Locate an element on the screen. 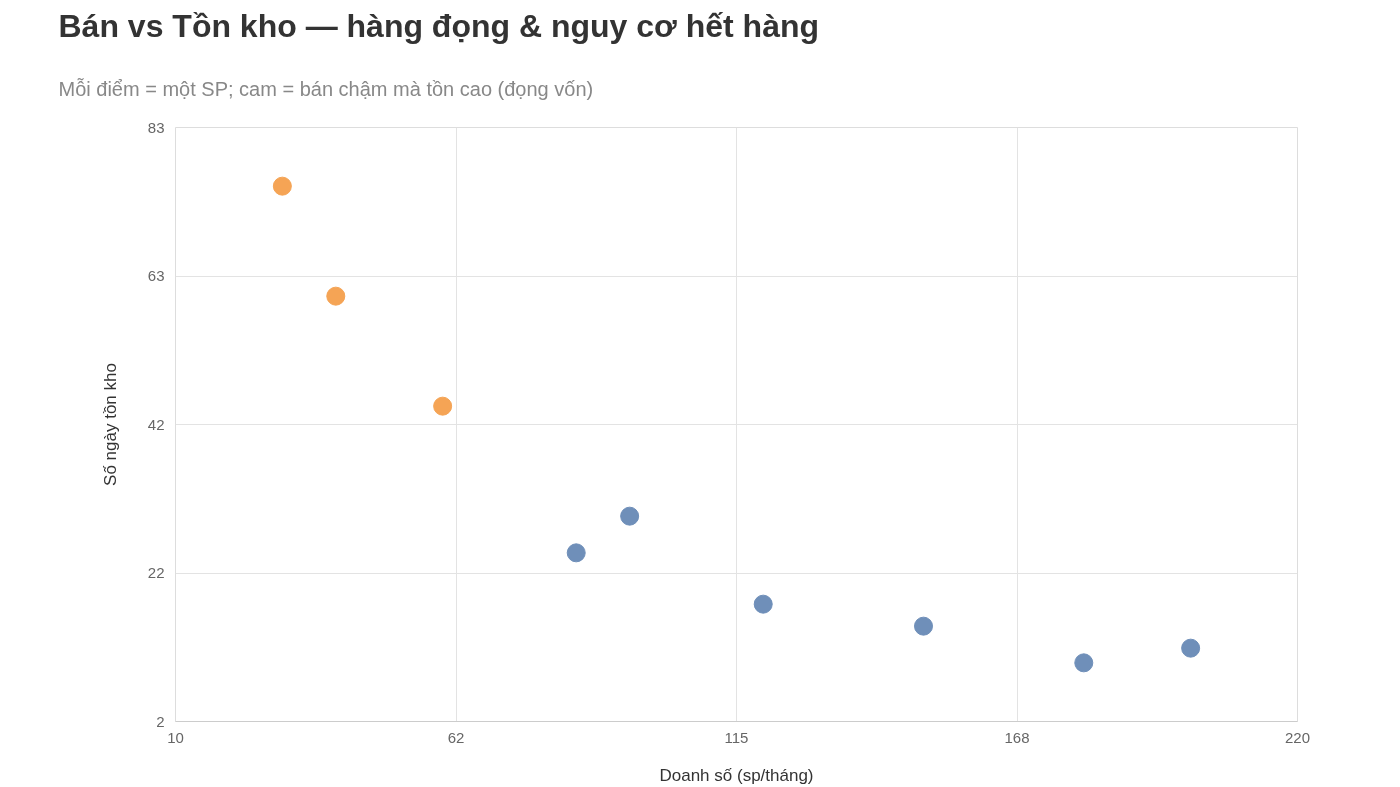 This screenshot has width=1400, height=787. x-tick-label: 168 is located at coordinates (1017, 737).